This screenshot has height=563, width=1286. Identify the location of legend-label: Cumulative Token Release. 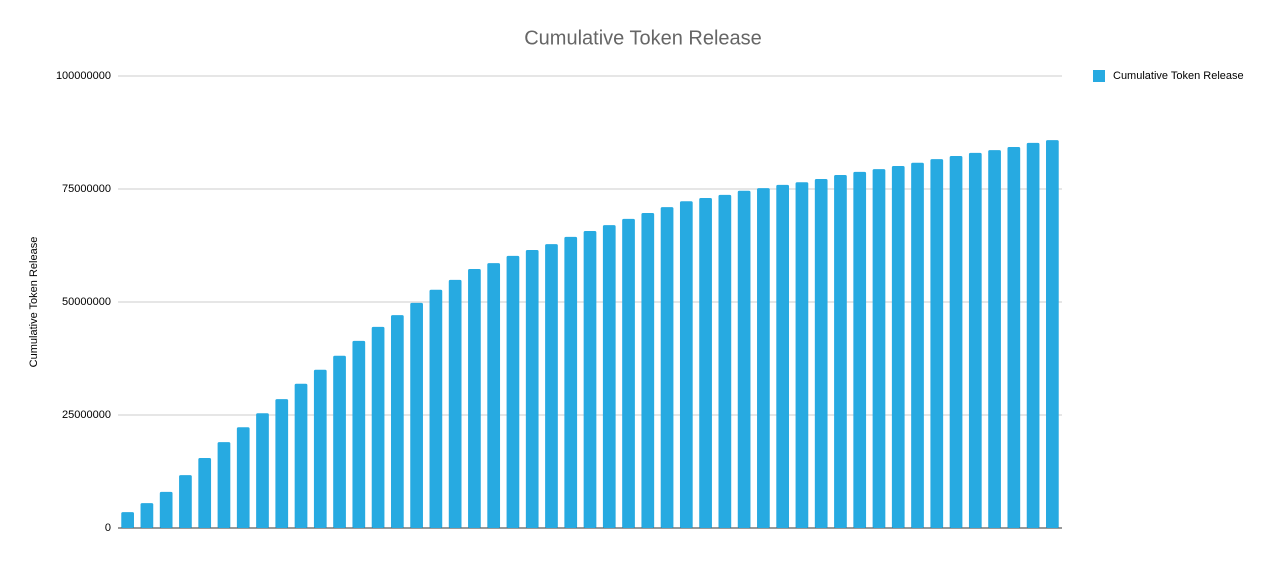
(1178, 76).